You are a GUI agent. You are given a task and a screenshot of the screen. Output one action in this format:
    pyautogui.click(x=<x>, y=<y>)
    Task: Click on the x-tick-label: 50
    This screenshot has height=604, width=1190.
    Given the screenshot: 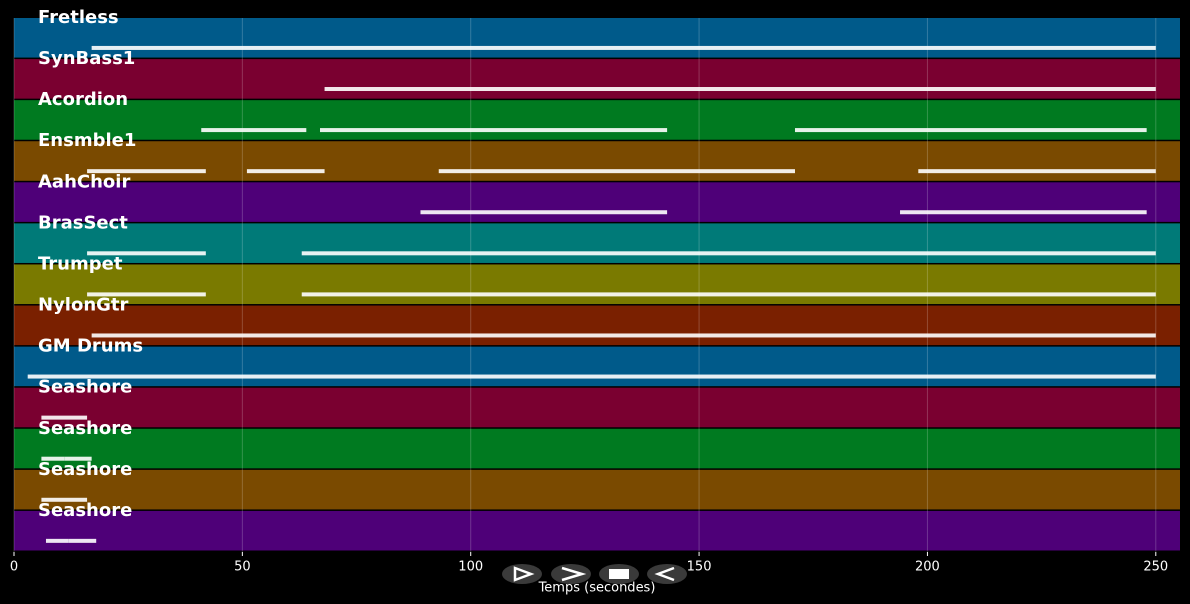 What is the action you would take?
    pyautogui.click(x=242, y=567)
    